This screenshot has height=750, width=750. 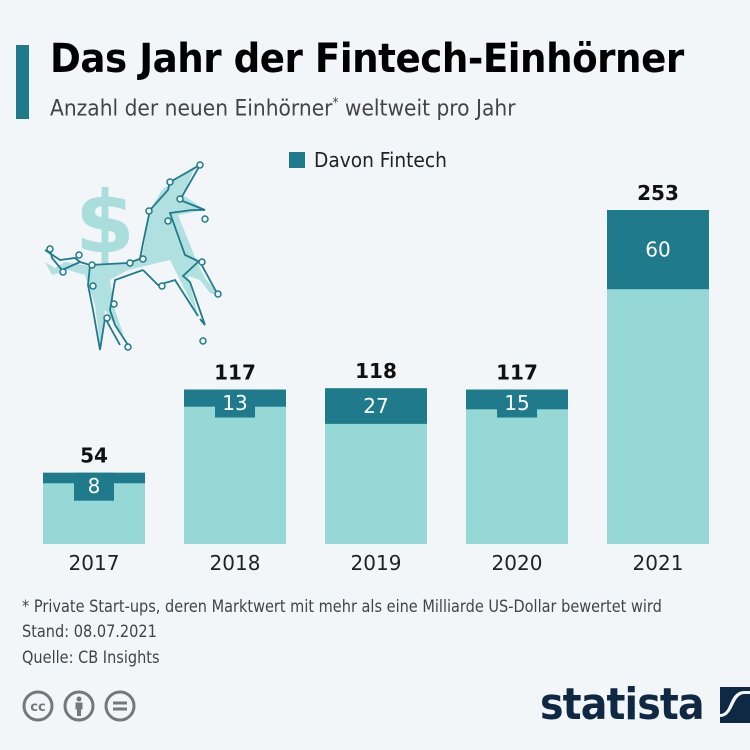 I want to click on statista-logo-mark-icon, so click(x=734, y=705).